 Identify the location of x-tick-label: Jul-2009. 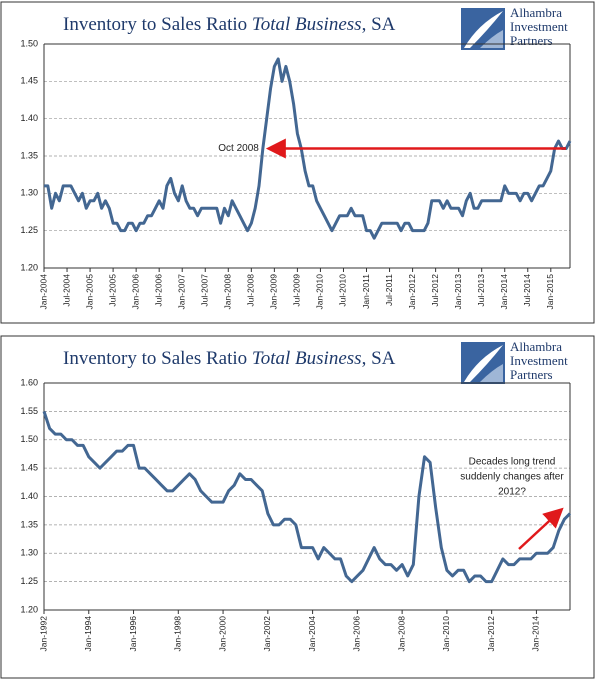
(297, 290).